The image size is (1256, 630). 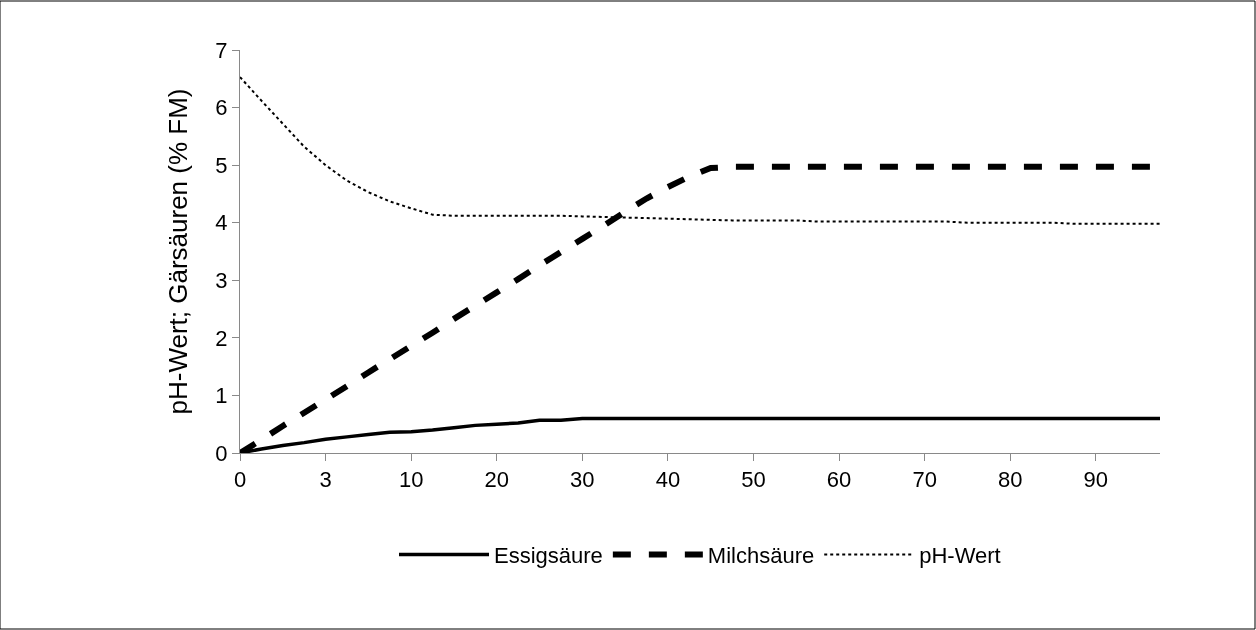 I want to click on x-tick-label: 0, so click(x=240, y=480).